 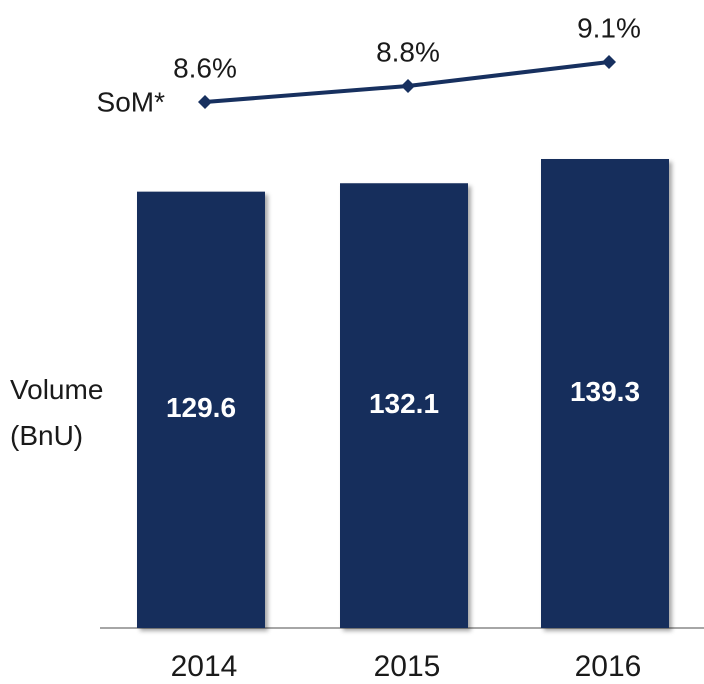 I want to click on bar-value-label: 129.6, so click(x=201, y=407).